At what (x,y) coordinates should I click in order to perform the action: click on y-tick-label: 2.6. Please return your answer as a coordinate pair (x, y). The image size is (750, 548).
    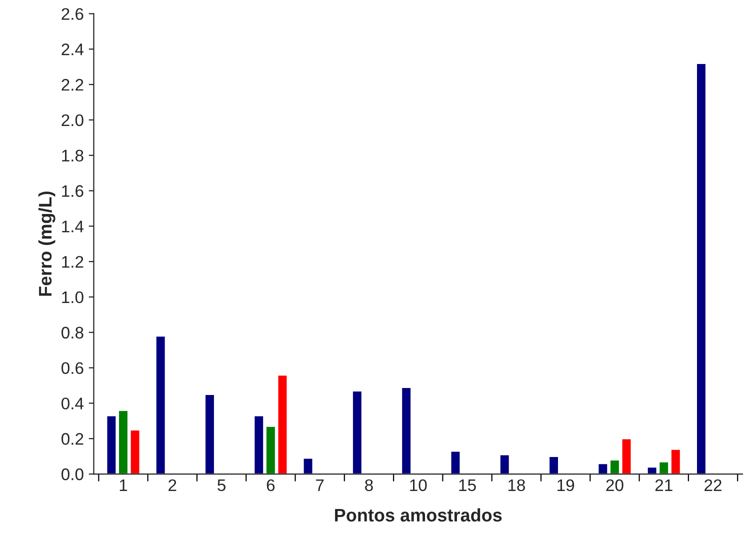
    Looking at the image, I should click on (73, 14).